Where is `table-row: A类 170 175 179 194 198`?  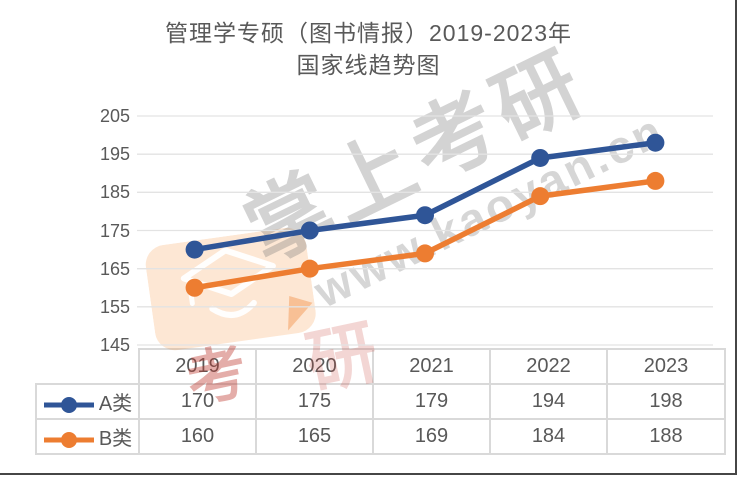 table-row: A类 170 175 179 194 198 is located at coordinates (380, 401).